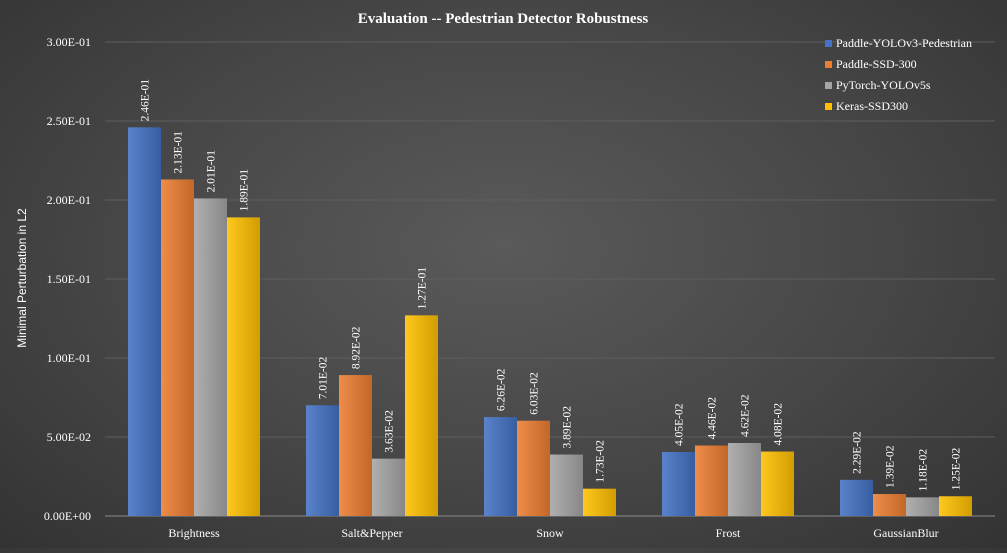  What do you see at coordinates (744, 479) in the screenshot?
I see `bar-pytorch-yolov5s-frost` at bounding box center [744, 479].